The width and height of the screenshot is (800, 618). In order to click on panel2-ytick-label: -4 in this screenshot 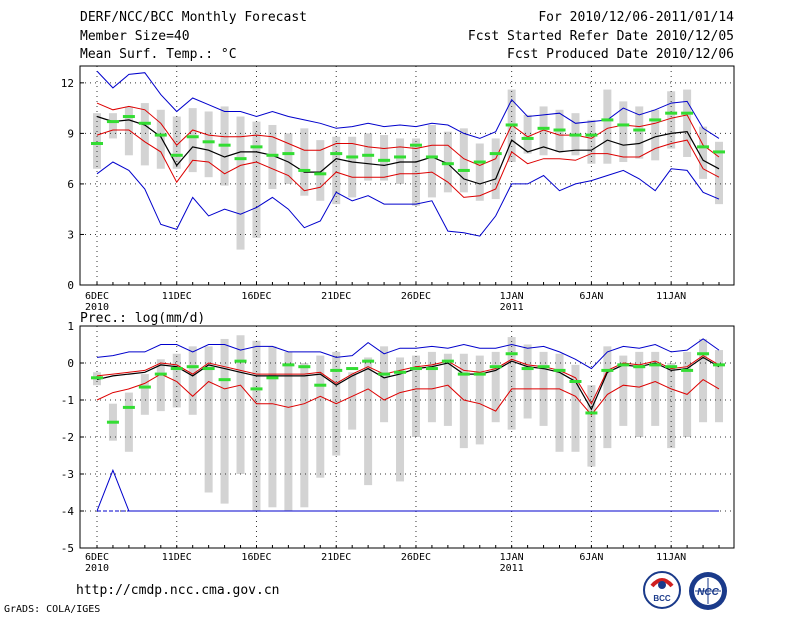, I will do `click(68, 511)`.